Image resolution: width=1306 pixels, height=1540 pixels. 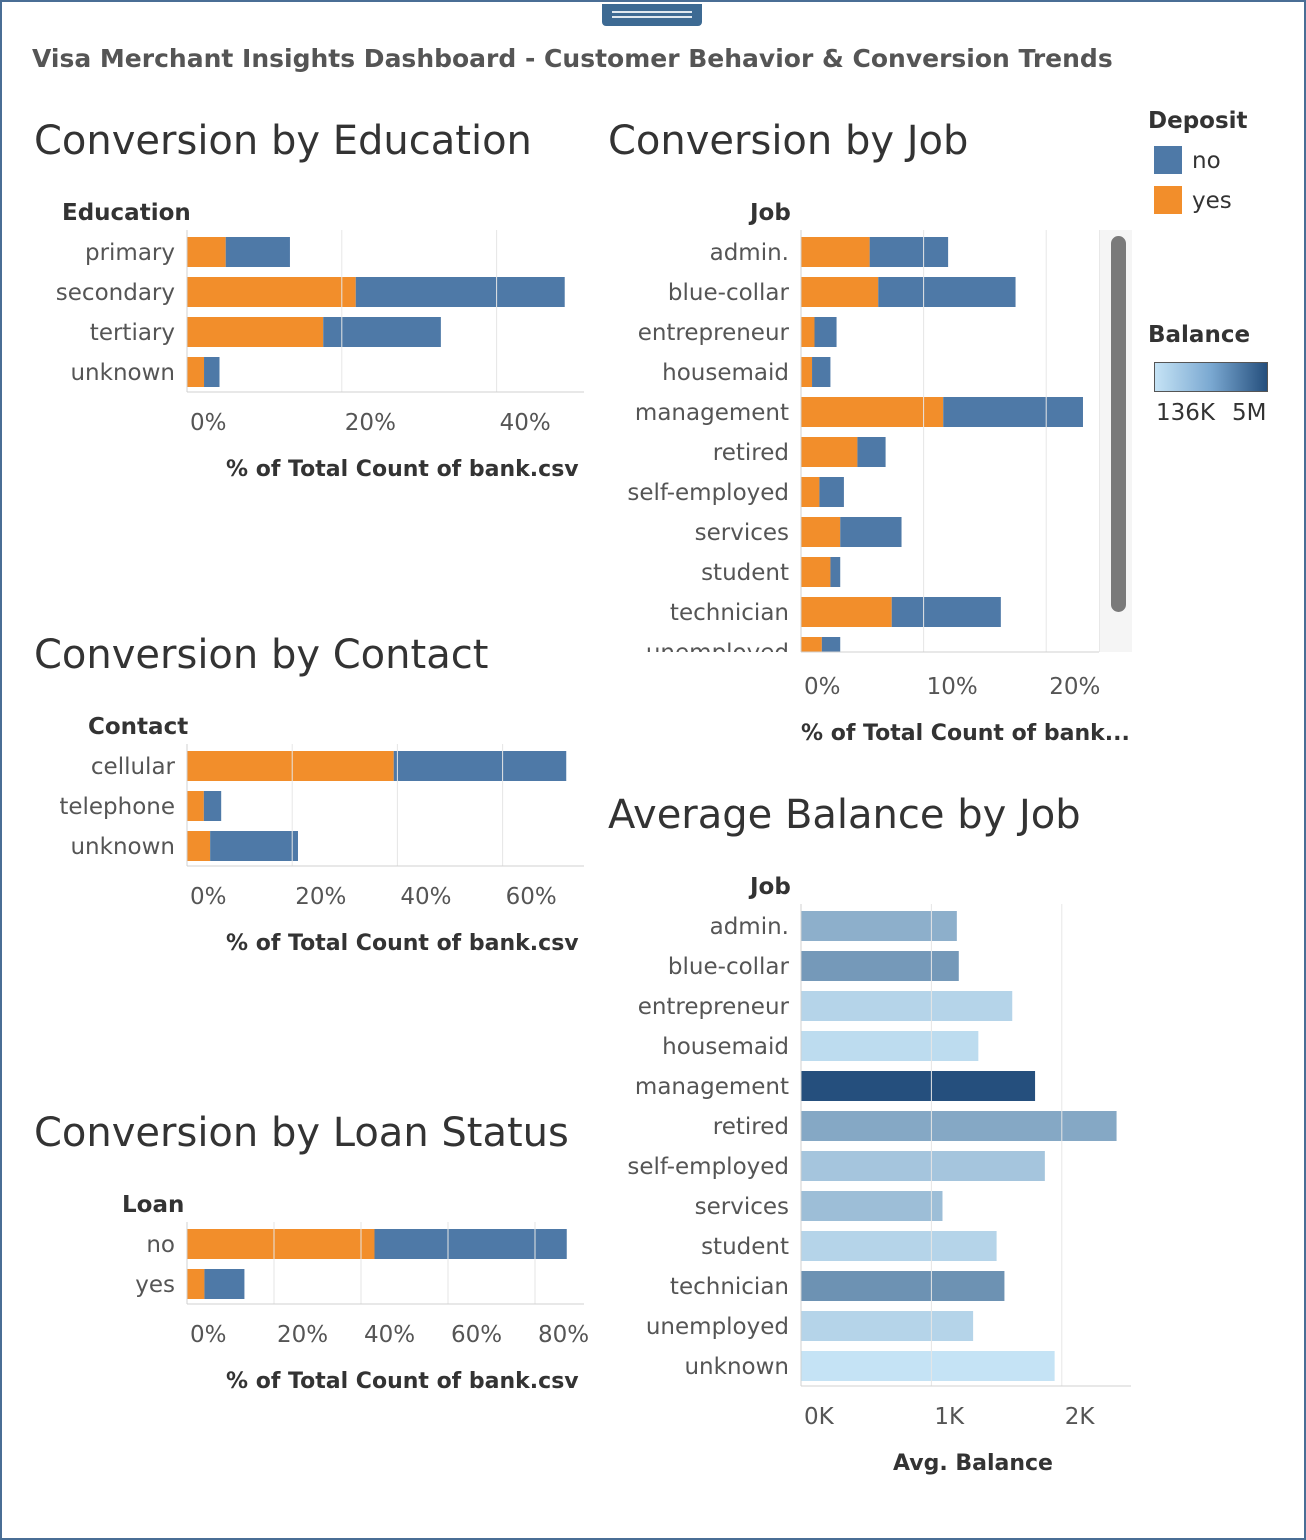 What do you see at coordinates (708, 1167) in the screenshot?
I see `balance-category-label: self-employed` at bounding box center [708, 1167].